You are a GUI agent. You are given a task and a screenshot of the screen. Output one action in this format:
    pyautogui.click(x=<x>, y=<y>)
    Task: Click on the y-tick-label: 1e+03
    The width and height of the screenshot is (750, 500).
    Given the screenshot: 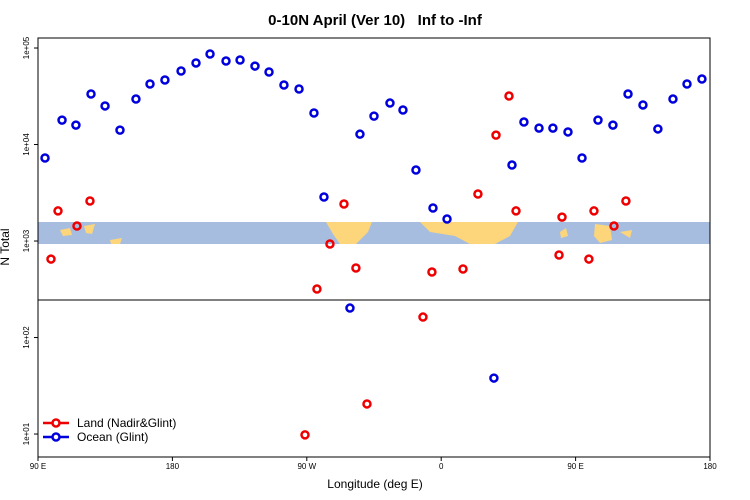 What is the action you would take?
    pyautogui.click(x=26, y=240)
    